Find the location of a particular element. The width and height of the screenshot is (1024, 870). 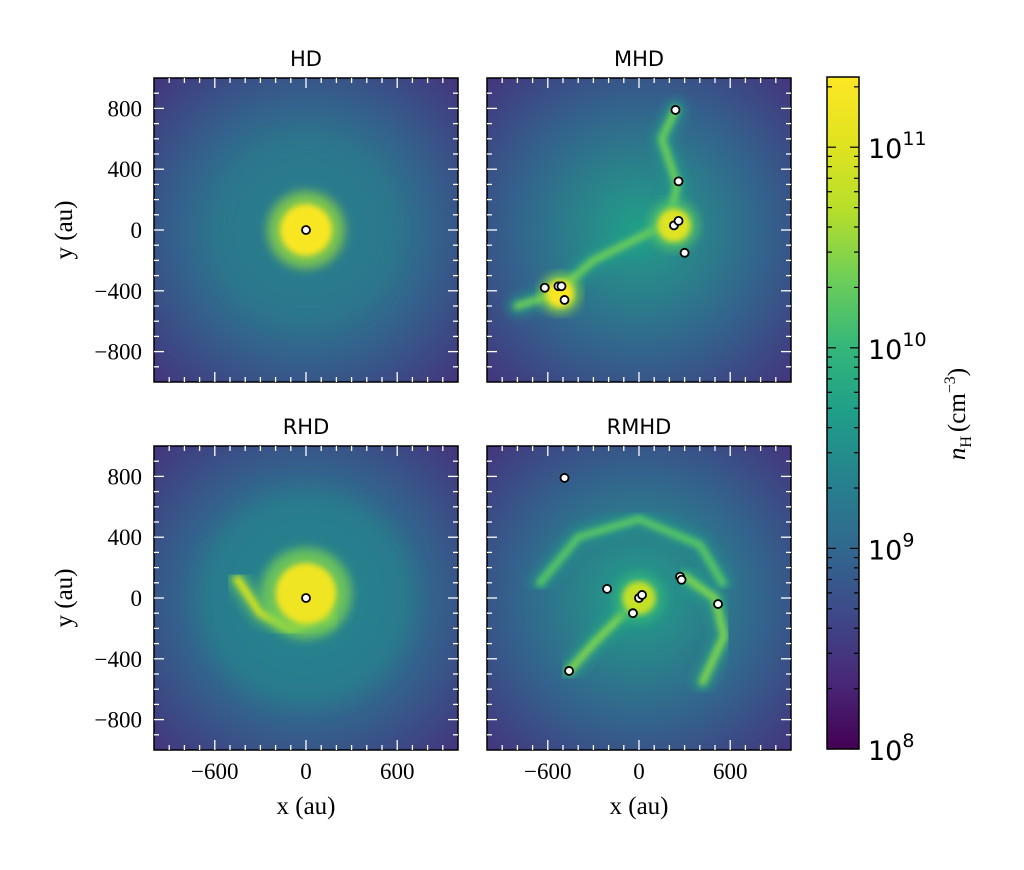

panel-mhd: MHD is located at coordinates (639, 215).